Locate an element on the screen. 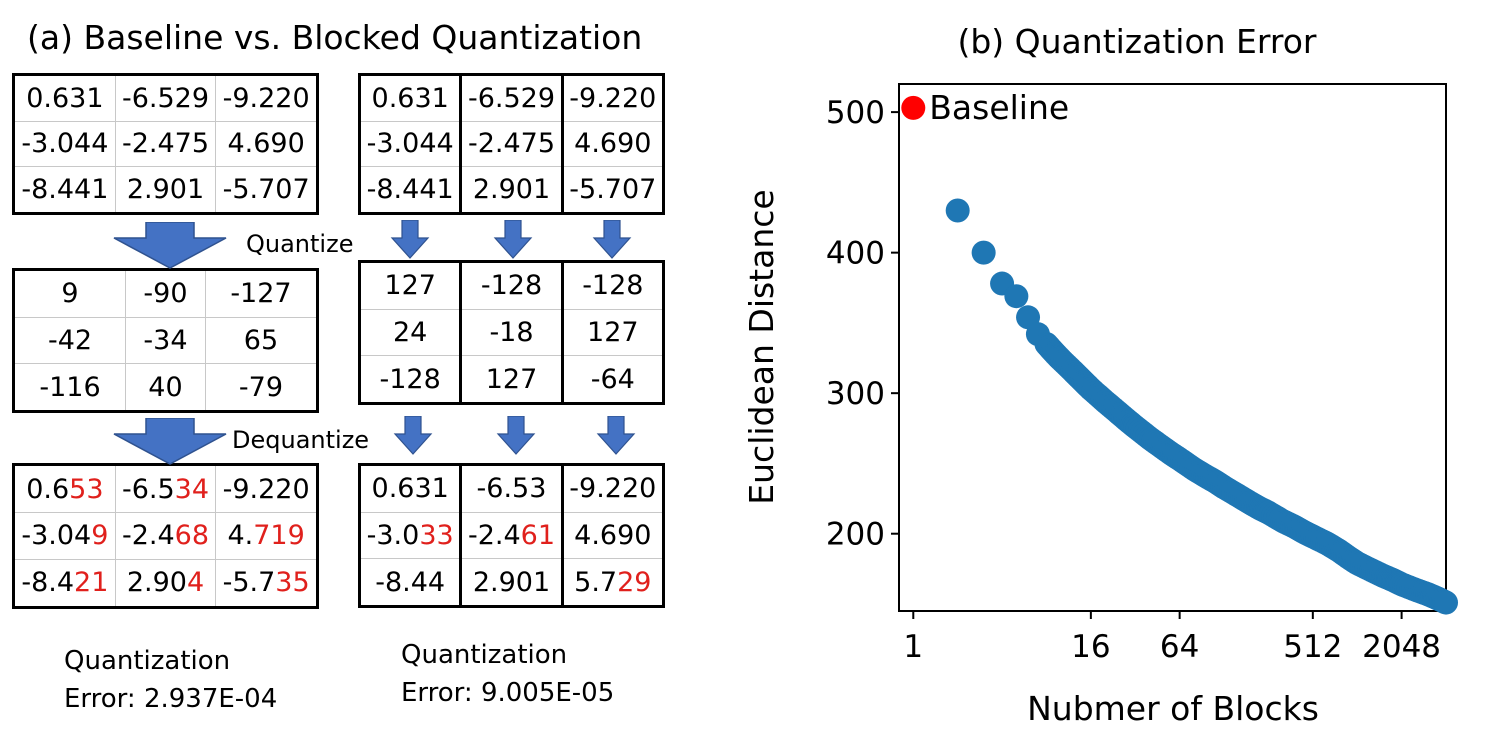 Image resolution: width=1504 pixels, height=754 pixels. matrix-cell: -34 is located at coordinates (165, 340).